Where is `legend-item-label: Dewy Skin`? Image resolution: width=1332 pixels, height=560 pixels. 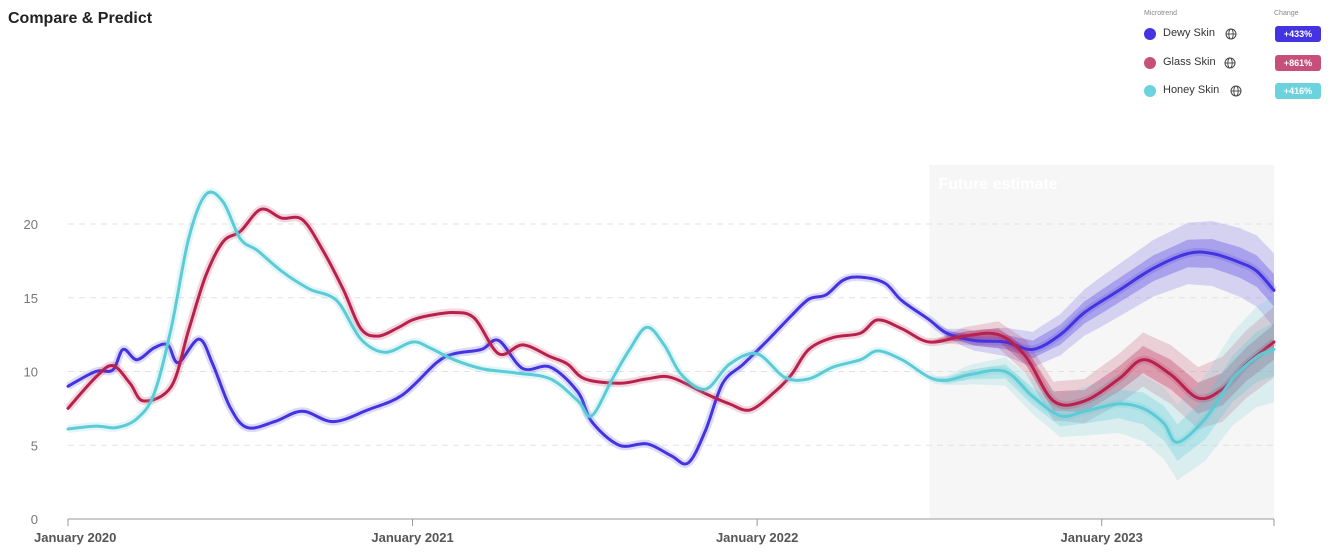 legend-item-label: Dewy Skin is located at coordinates (1189, 33).